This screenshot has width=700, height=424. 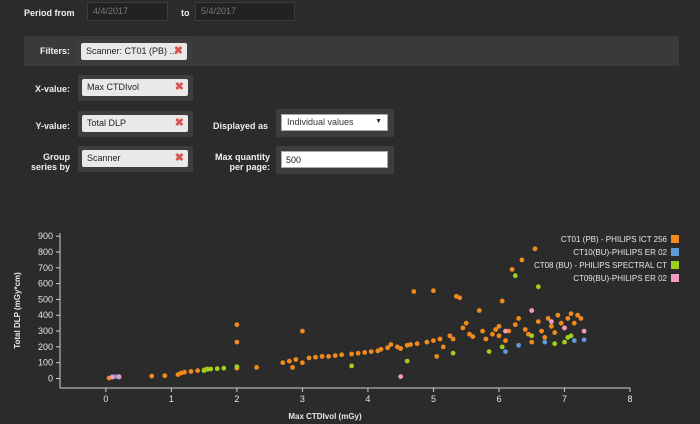 I want to click on period-from-input: 4/4/2017, so click(x=127, y=11).